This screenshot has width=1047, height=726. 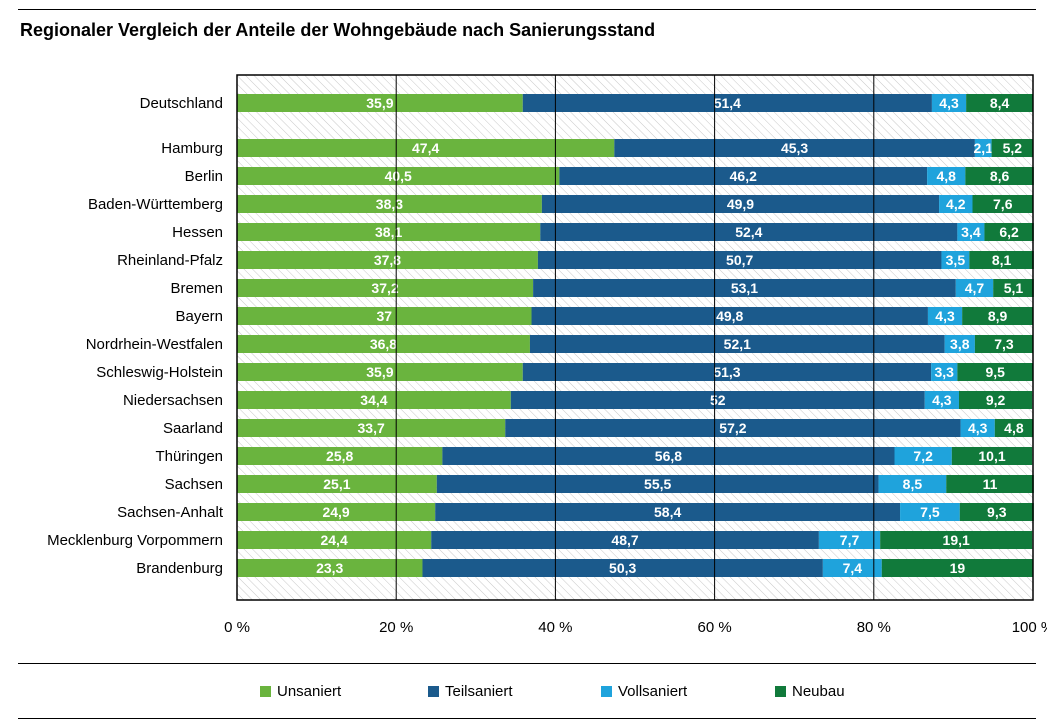 What do you see at coordinates (527, 663) in the screenshot?
I see `legend-top-rule` at bounding box center [527, 663].